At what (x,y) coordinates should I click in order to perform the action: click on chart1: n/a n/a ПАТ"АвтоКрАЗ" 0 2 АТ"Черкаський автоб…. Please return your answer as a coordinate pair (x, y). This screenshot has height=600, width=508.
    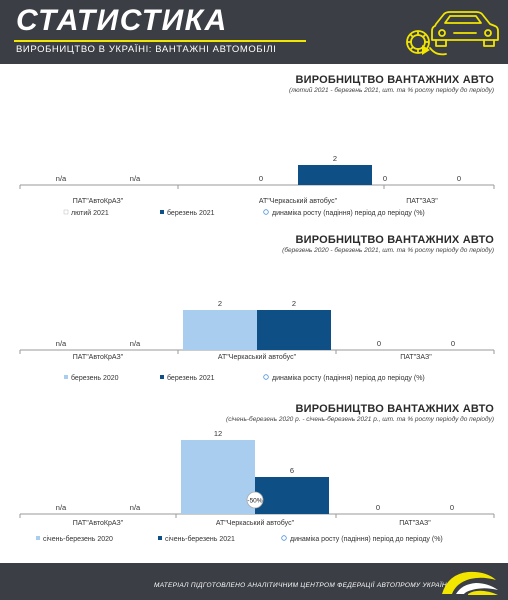
    Looking at the image, I should click on (257, 185).